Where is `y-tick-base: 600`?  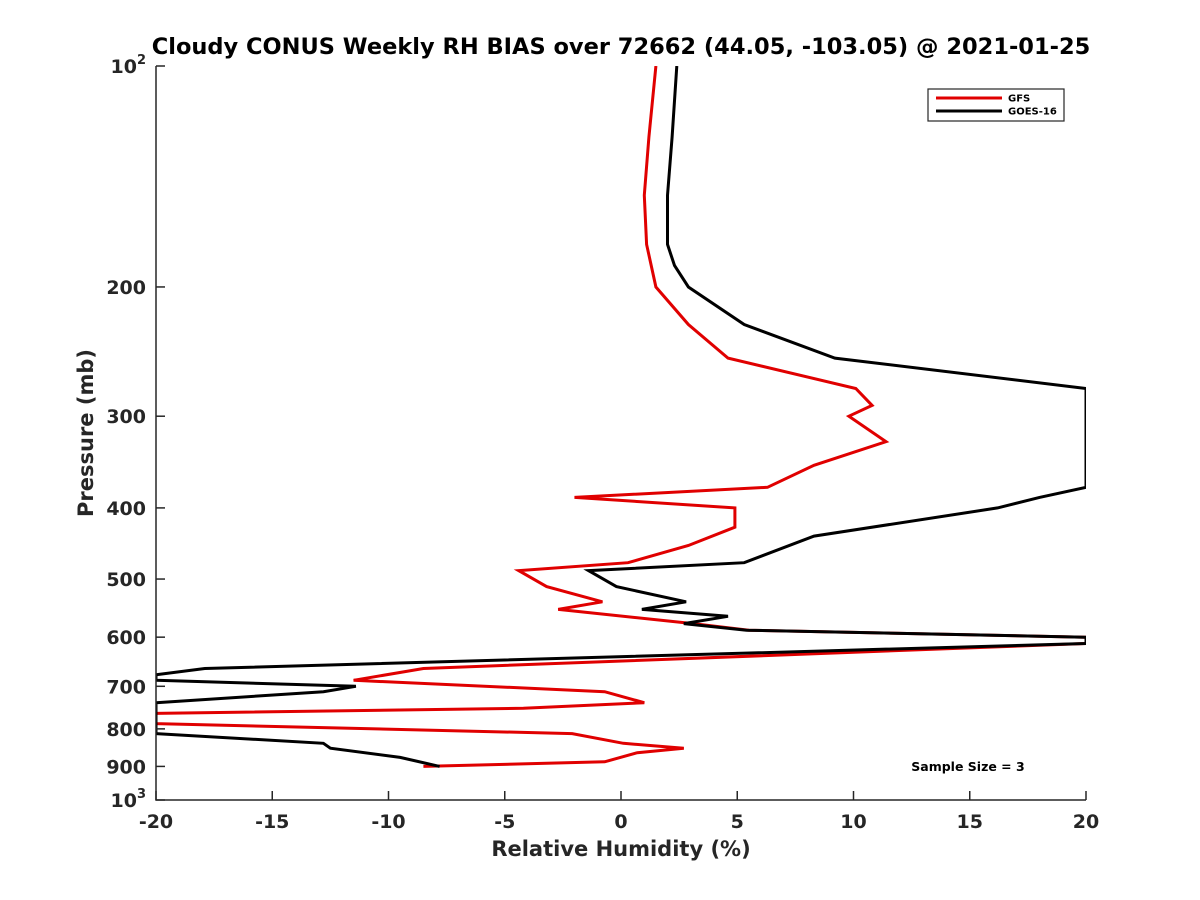 y-tick-base: 600 is located at coordinates (126, 638).